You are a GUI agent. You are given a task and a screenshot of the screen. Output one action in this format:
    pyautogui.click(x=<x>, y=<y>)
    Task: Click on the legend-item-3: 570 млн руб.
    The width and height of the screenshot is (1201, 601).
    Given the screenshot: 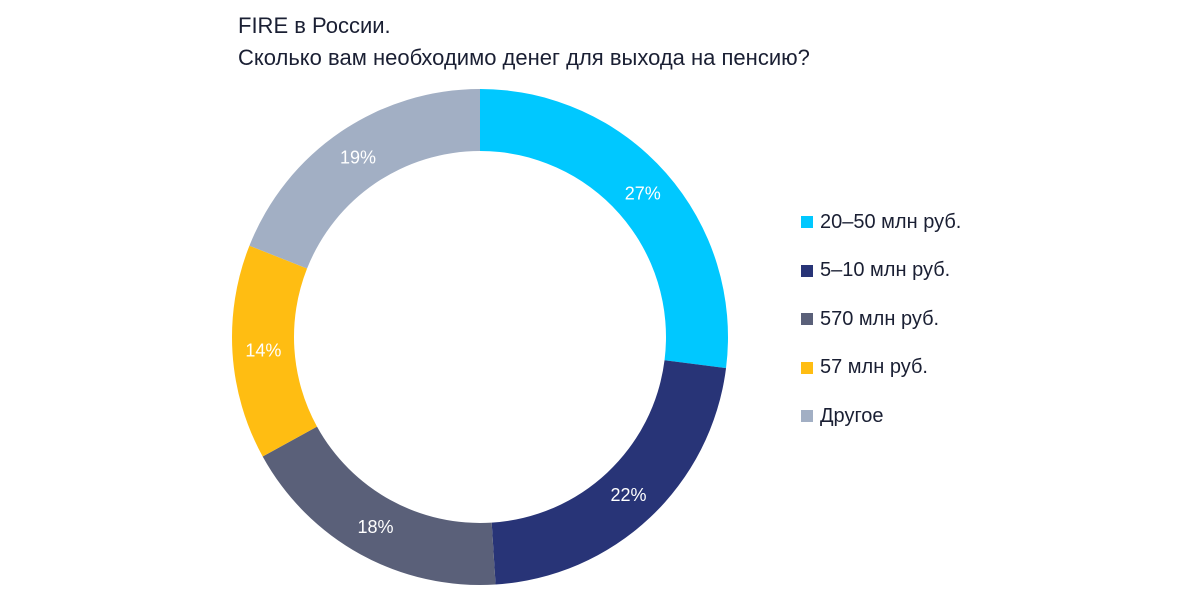 What is the action you would take?
    pyautogui.click(x=881, y=319)
    